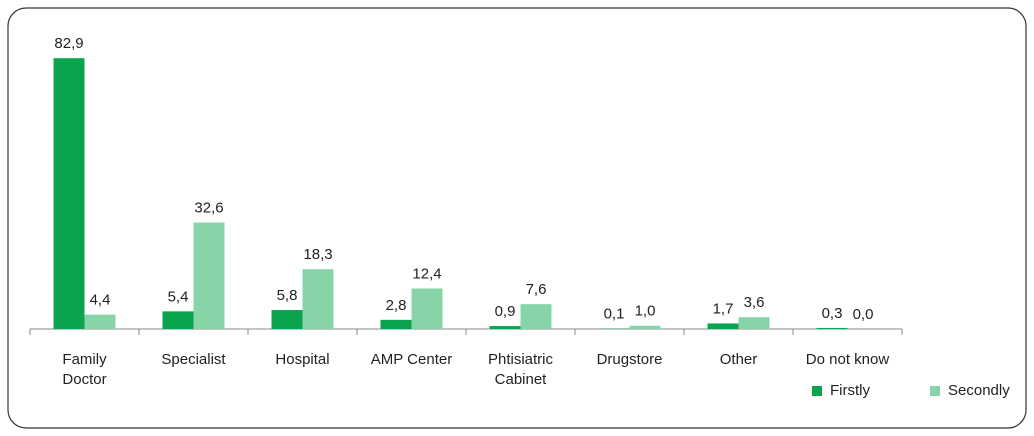 This screenshot has width=1034, height=436. What do you see at coordinates (738, 359) in the screenshot?
I see `x-tick-label: Other` at bounding box center [738, 359].